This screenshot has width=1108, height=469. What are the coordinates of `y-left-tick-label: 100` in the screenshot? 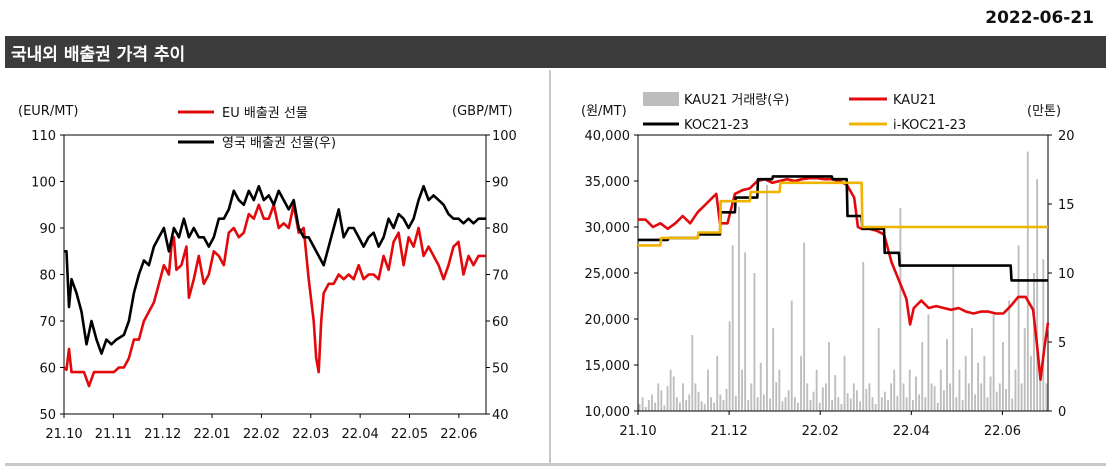 It's located at (43, 183).